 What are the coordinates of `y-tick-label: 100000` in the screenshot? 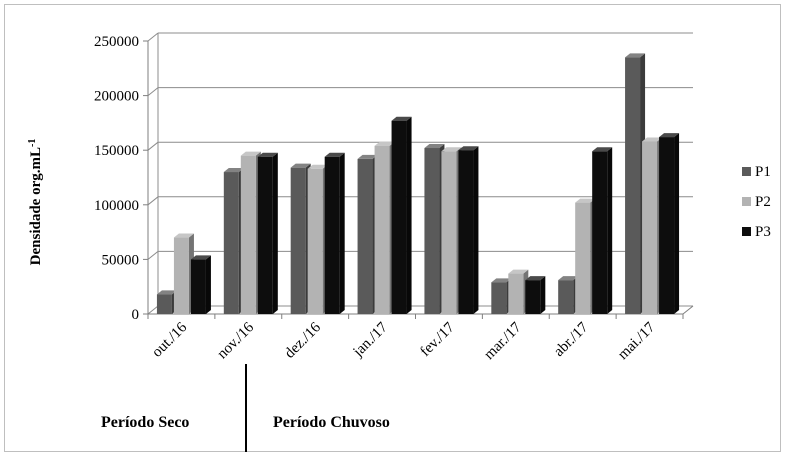 It's located at (116, 206).